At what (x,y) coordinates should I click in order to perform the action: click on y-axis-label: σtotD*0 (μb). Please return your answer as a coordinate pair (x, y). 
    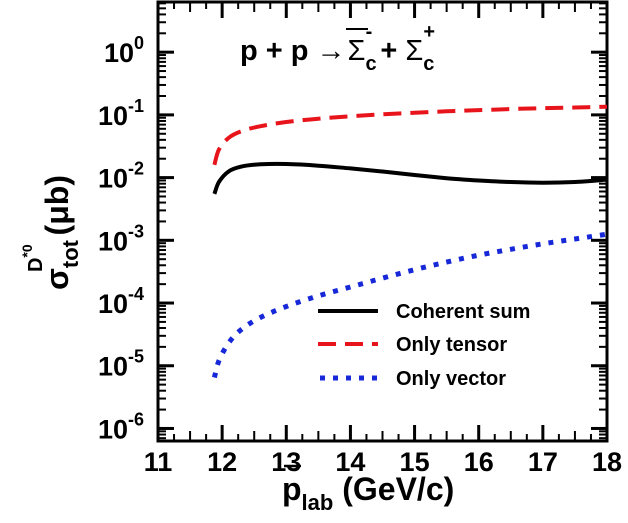
    Looking at the image, I should click on (51, 232).